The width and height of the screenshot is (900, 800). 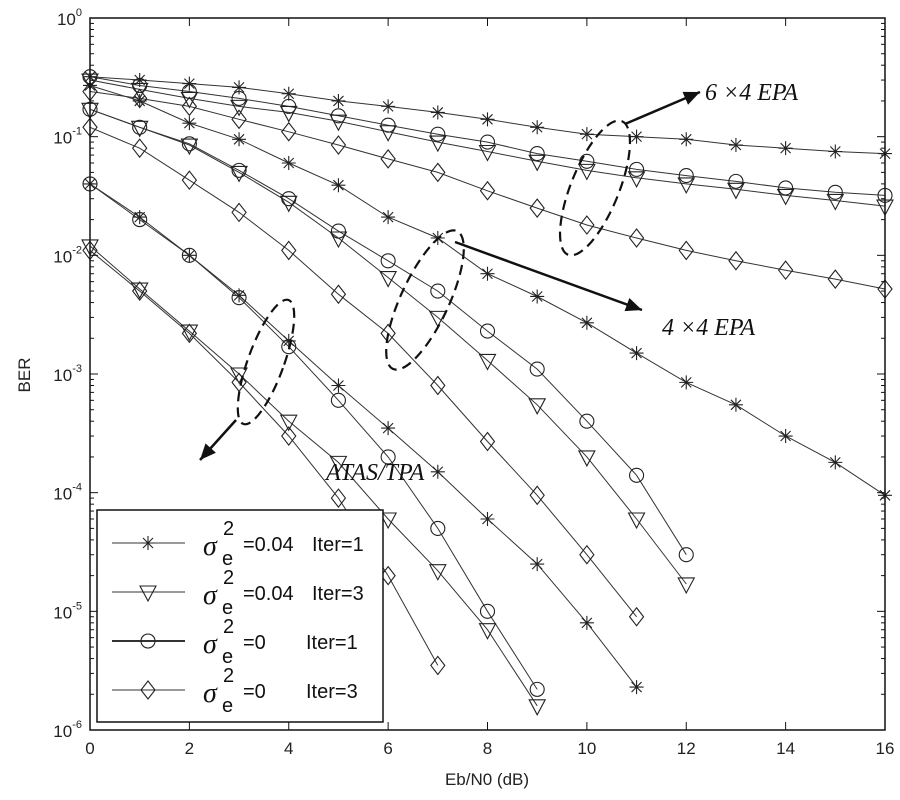 I want to click on y-tick-label: 10⁻⁶, so click(x=67, y=730).